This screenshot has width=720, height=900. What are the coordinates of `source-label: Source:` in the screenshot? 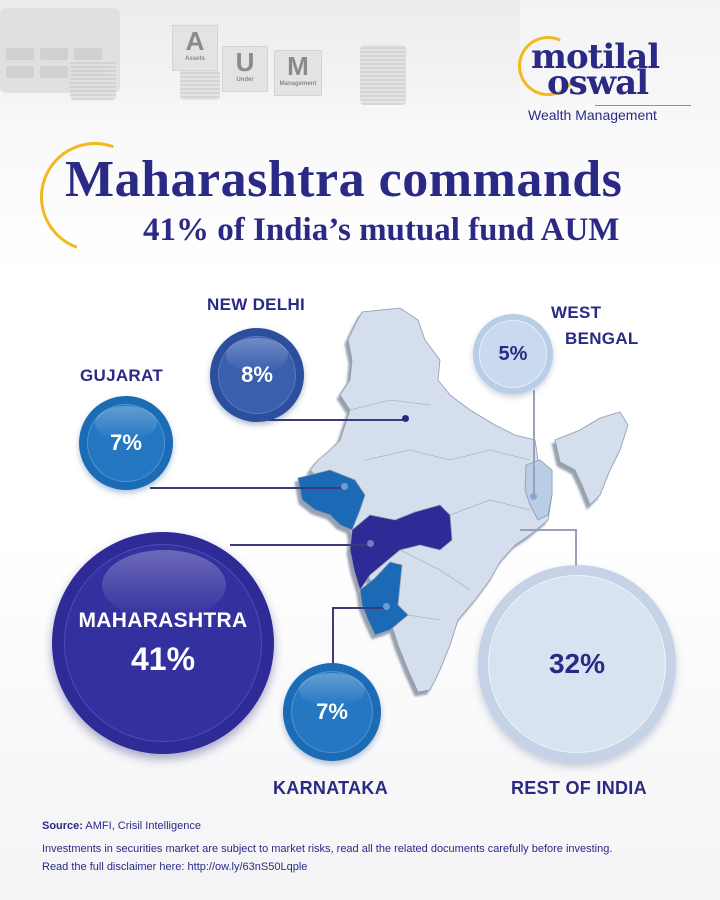 It's located at (62, 826).